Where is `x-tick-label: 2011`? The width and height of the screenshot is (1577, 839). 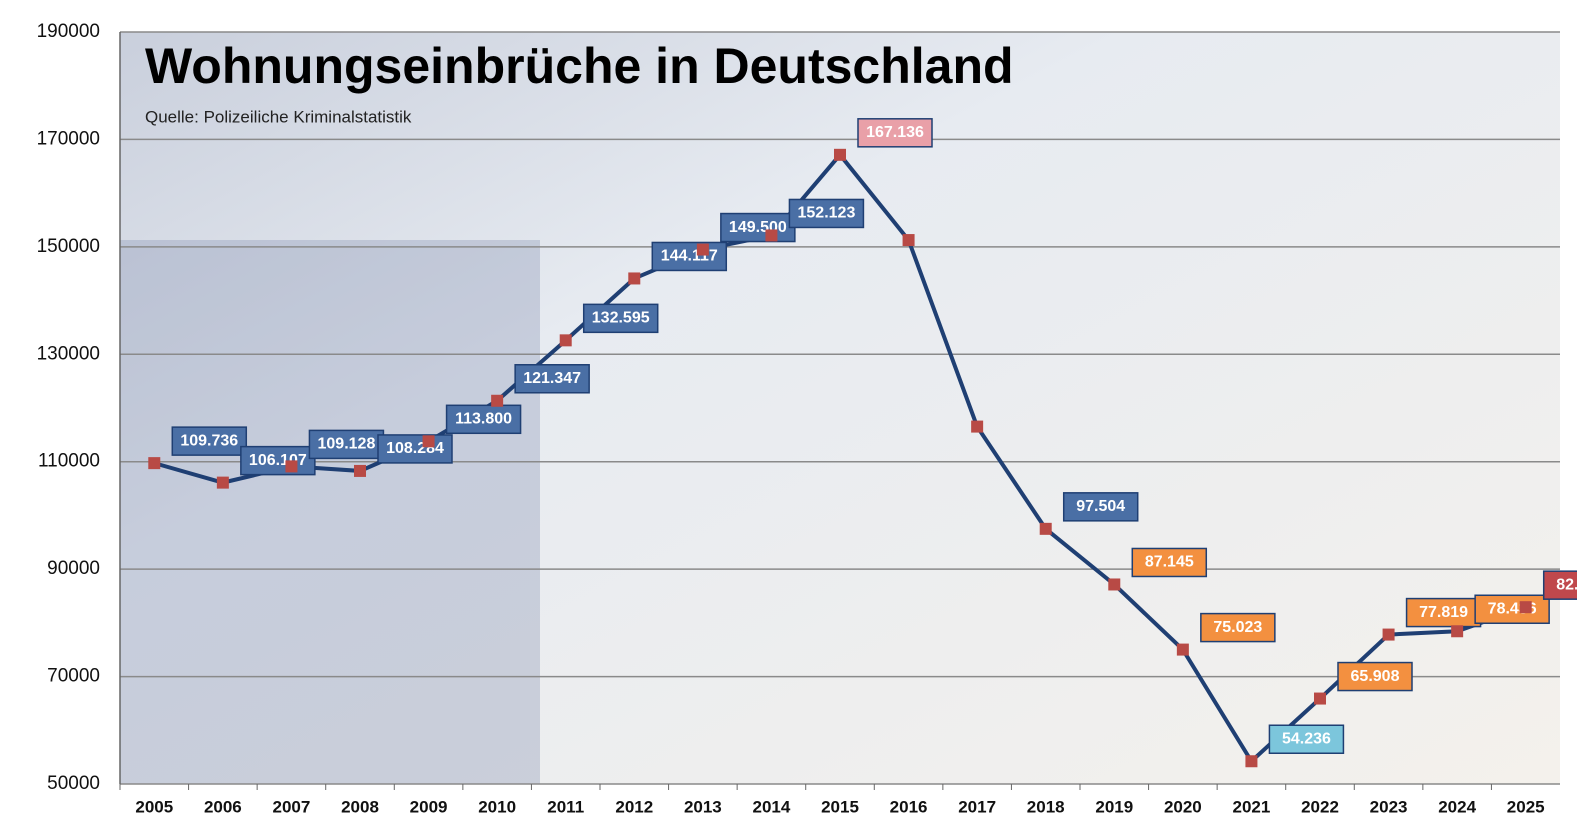
x-tick-label: 2011 is located at coordinates (565, 806).